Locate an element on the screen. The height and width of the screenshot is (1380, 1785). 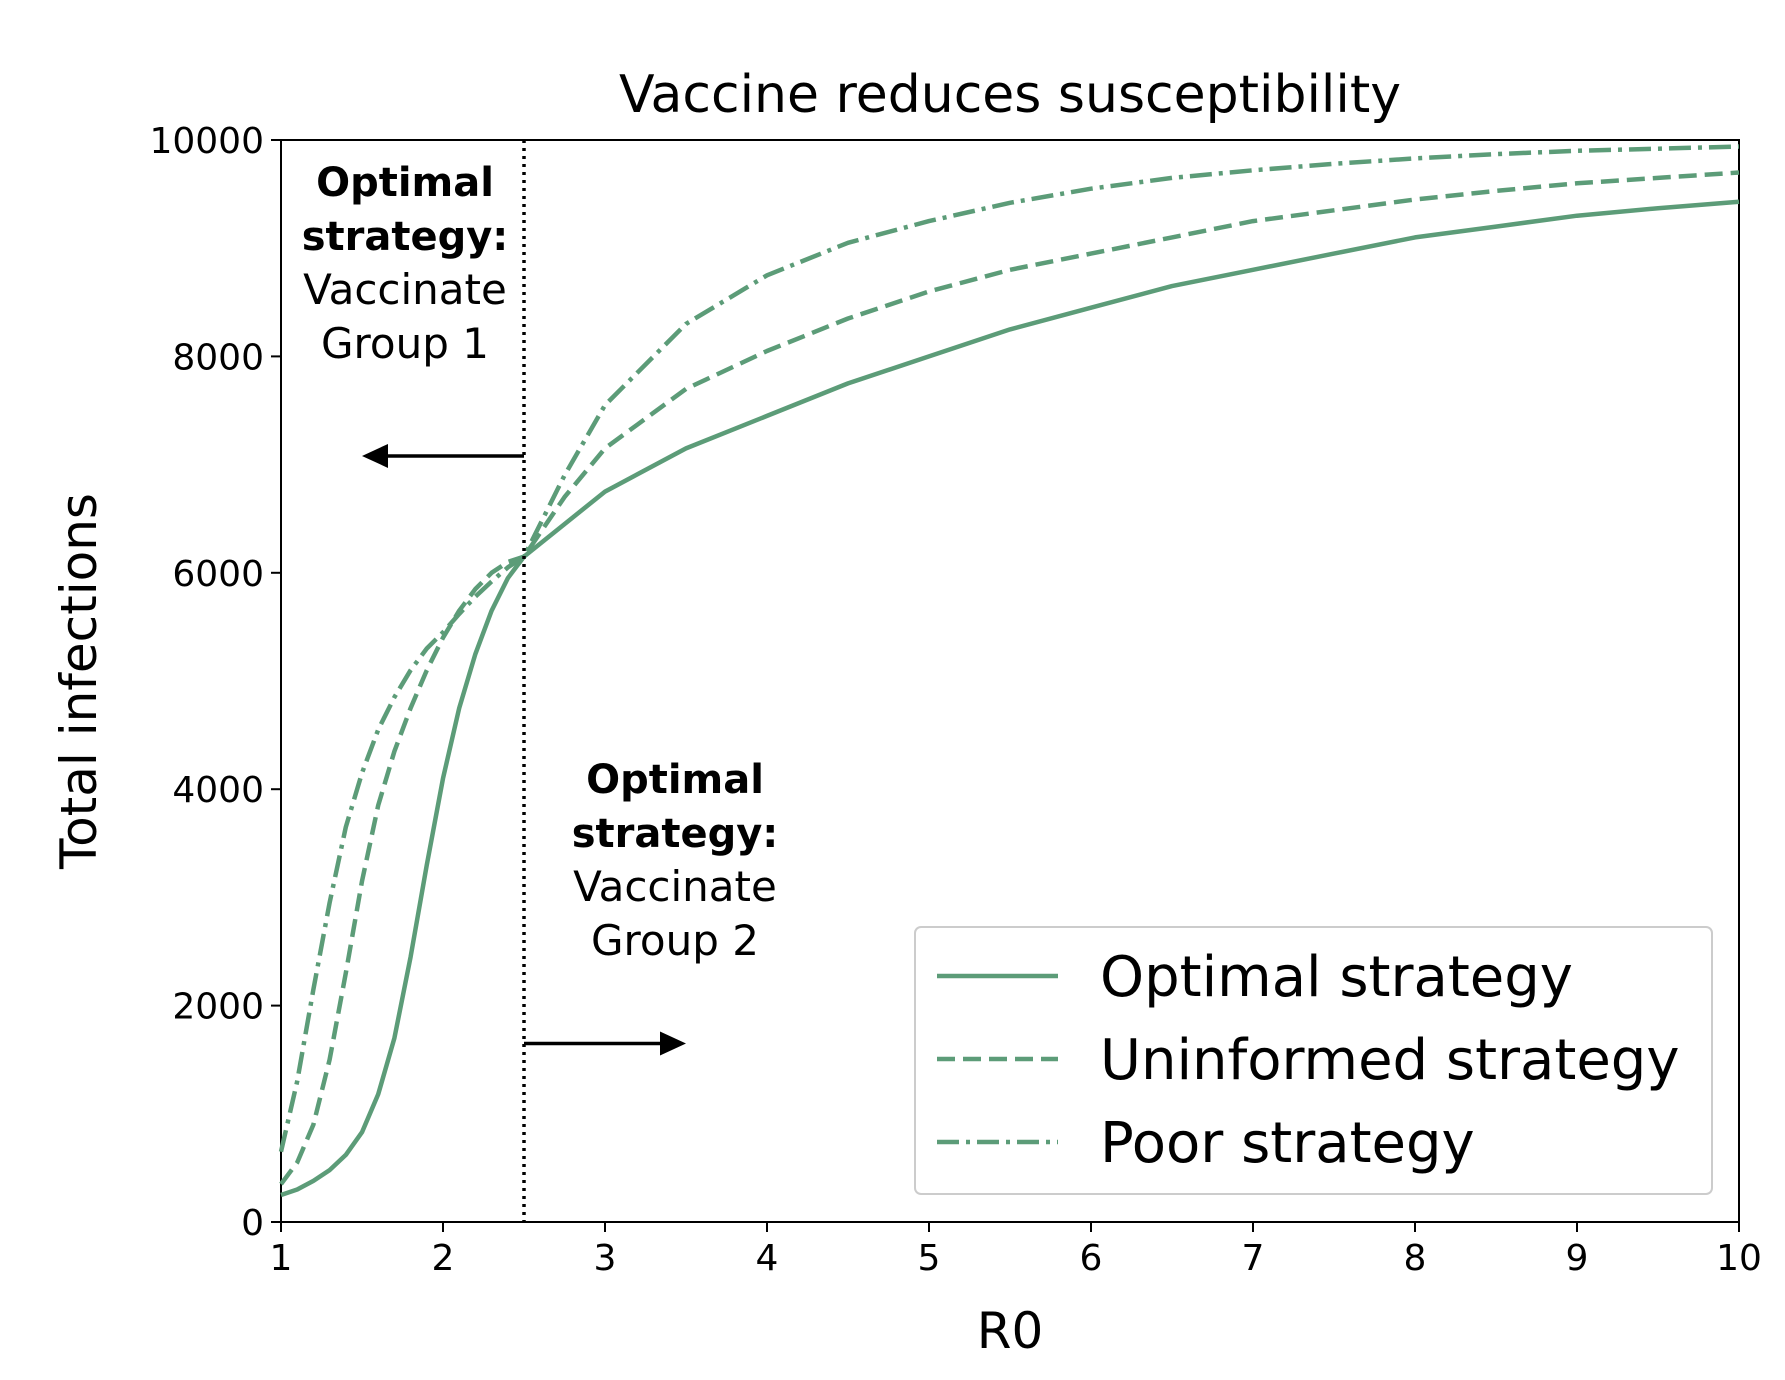
chart-title: Vaccine reduces susceptibility is located at coordinates (1010, 95).